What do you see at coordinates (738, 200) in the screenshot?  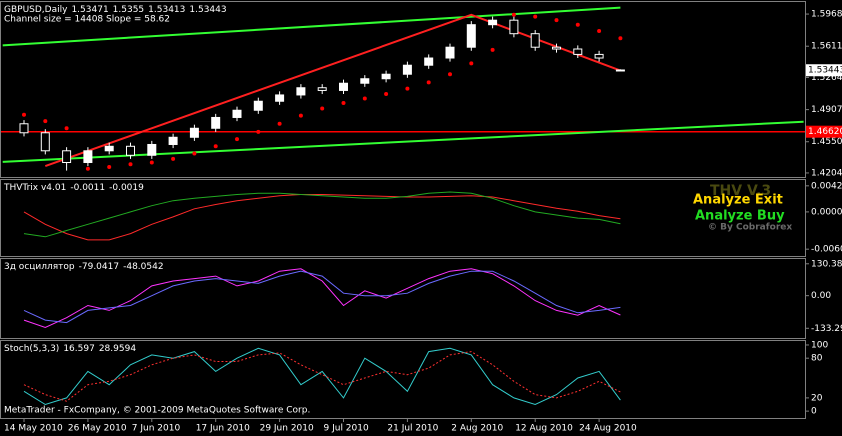 I see `annotation: Analyze Exit` at bounding box center [738, 200].